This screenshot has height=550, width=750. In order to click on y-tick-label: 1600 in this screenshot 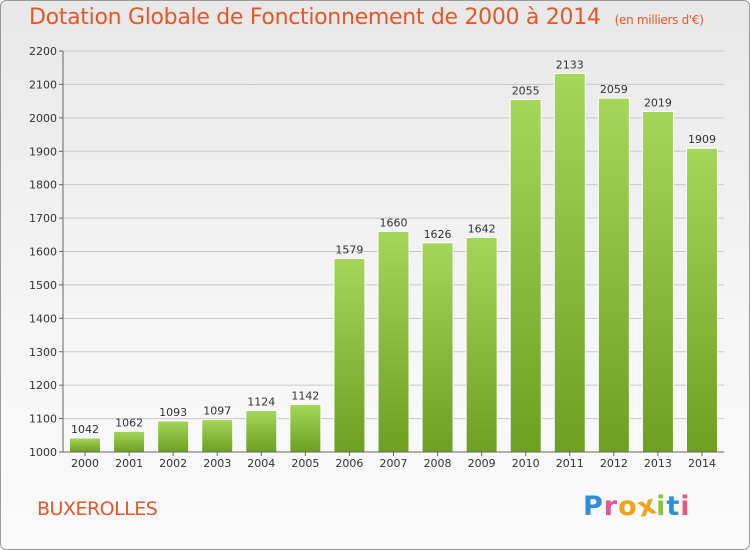, I will do `click(43, 252)`.